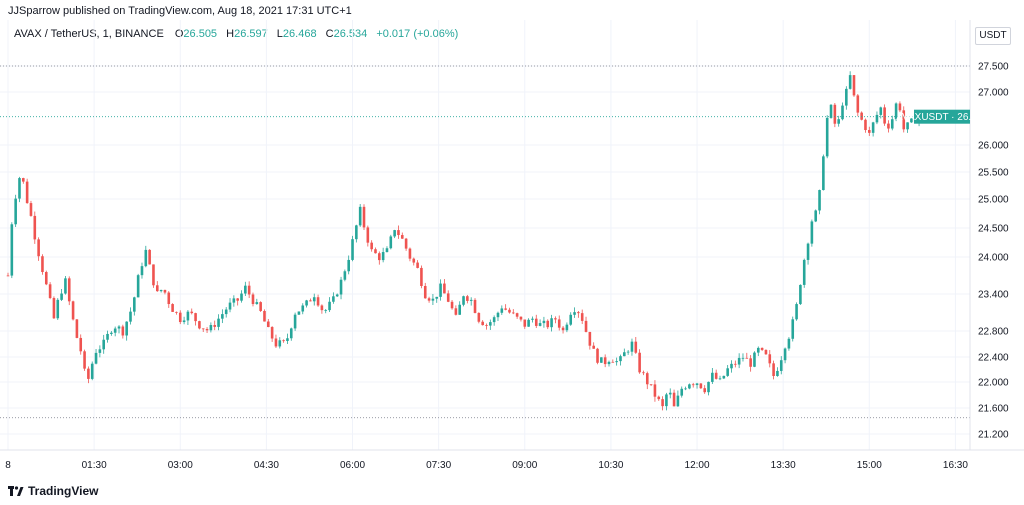 This screenshot has height=505, width=1024. Describe the element at coordinates (524, 465) in the screenshot. I see `time-tick-label: 09:00` at that location.